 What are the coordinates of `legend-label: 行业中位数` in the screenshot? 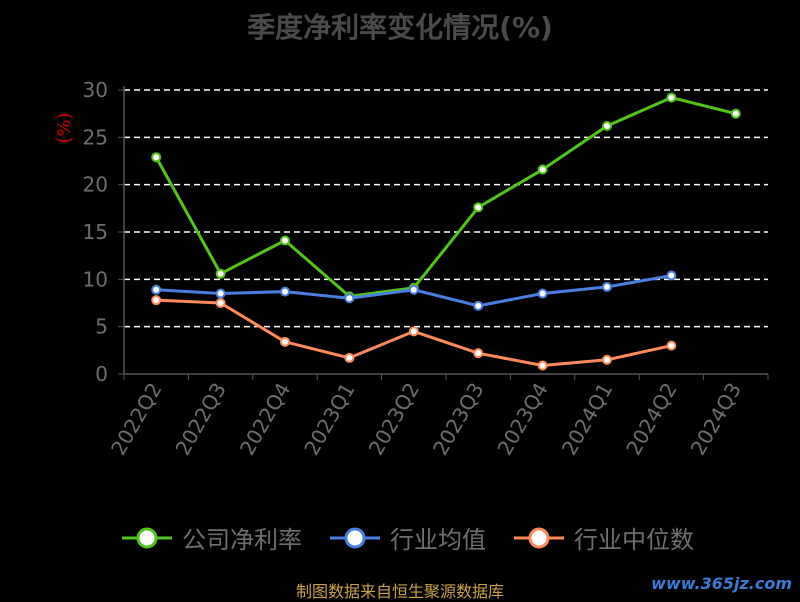 It's located at (634, 540).